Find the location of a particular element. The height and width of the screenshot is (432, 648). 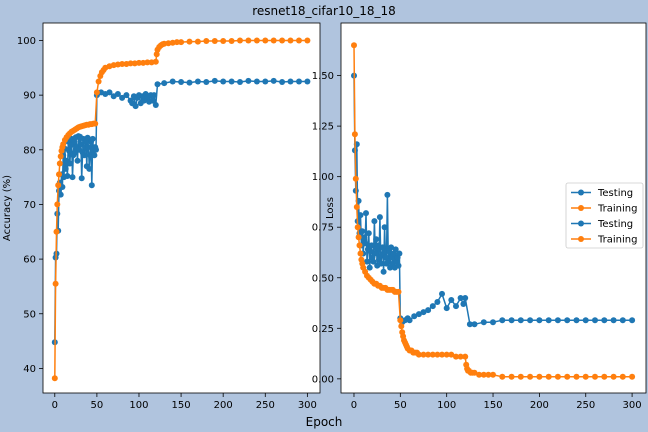

legend-label: Training is located at coordinates (617, 240).